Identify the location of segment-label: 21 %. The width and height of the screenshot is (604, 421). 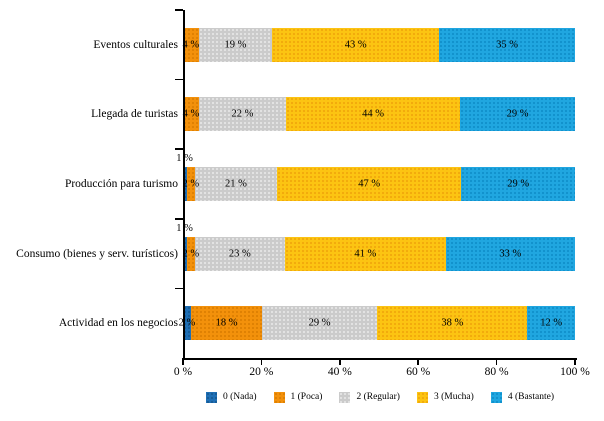
(235, 184).